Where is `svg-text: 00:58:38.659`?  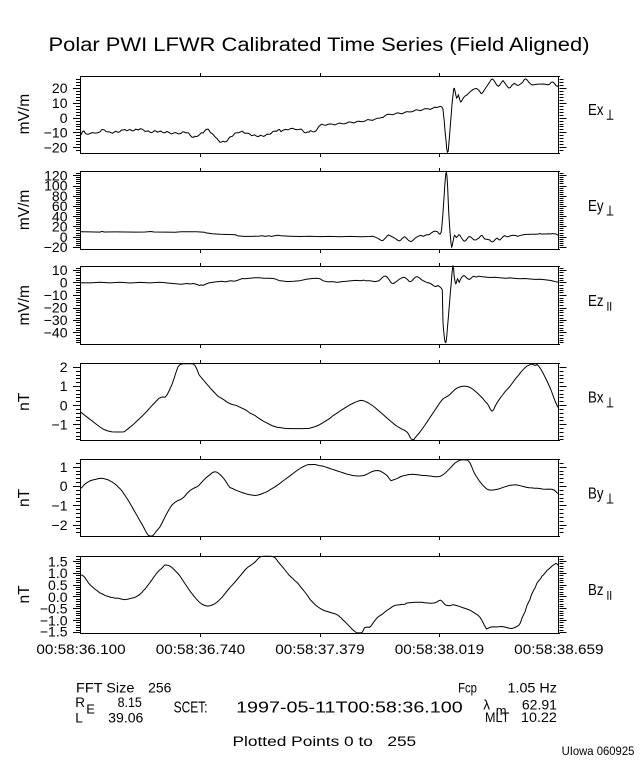
svg-text: 00:58:38.659 is located at coordinates (559, 649).